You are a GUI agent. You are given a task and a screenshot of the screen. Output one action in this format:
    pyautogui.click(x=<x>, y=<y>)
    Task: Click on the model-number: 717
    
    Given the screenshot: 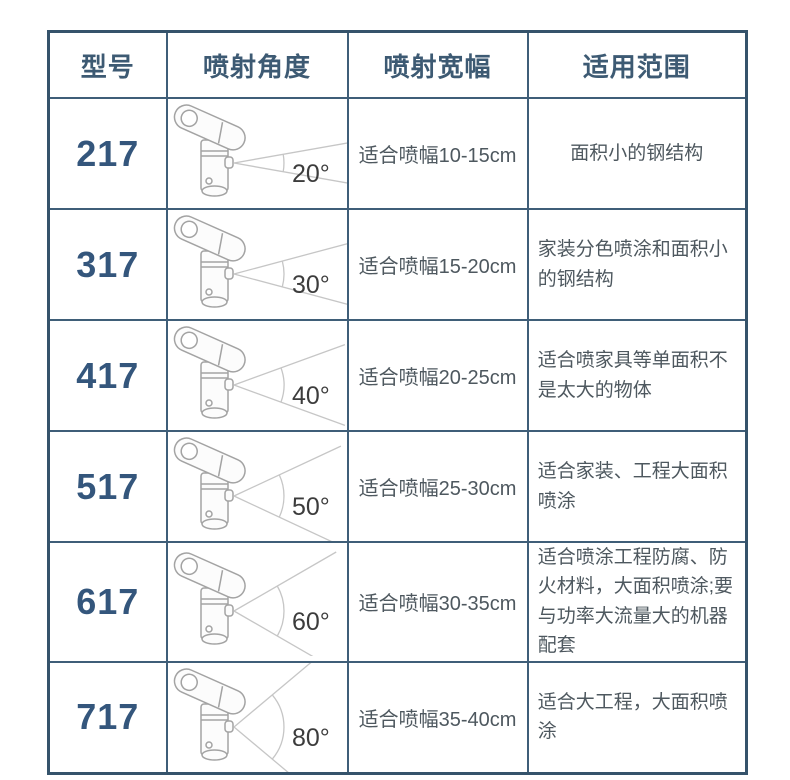 What is the action you would take?
    pyautogui.click(x=108, y=717)
    